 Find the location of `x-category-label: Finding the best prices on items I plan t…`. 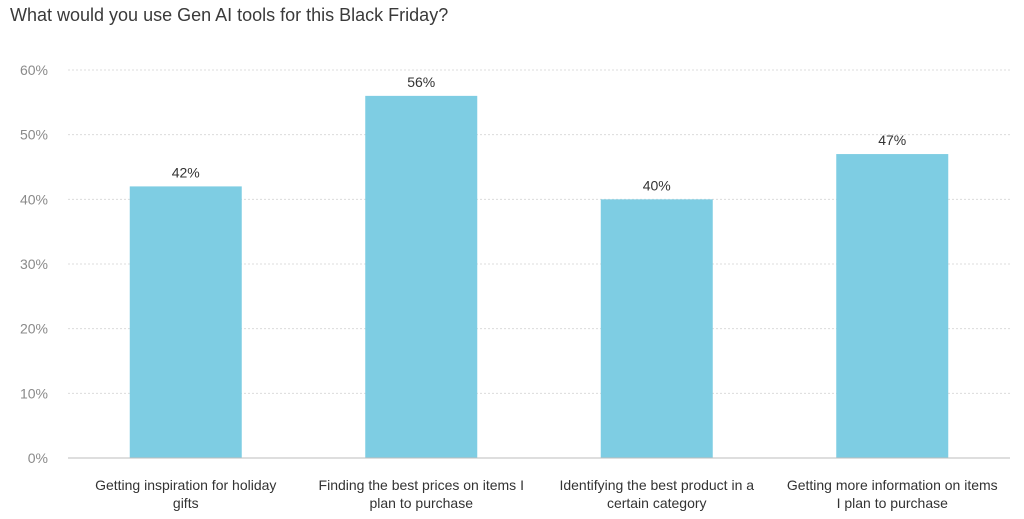

x-category-label: Finding the best prices on items I plan t… is located at coordinates (421, 494).